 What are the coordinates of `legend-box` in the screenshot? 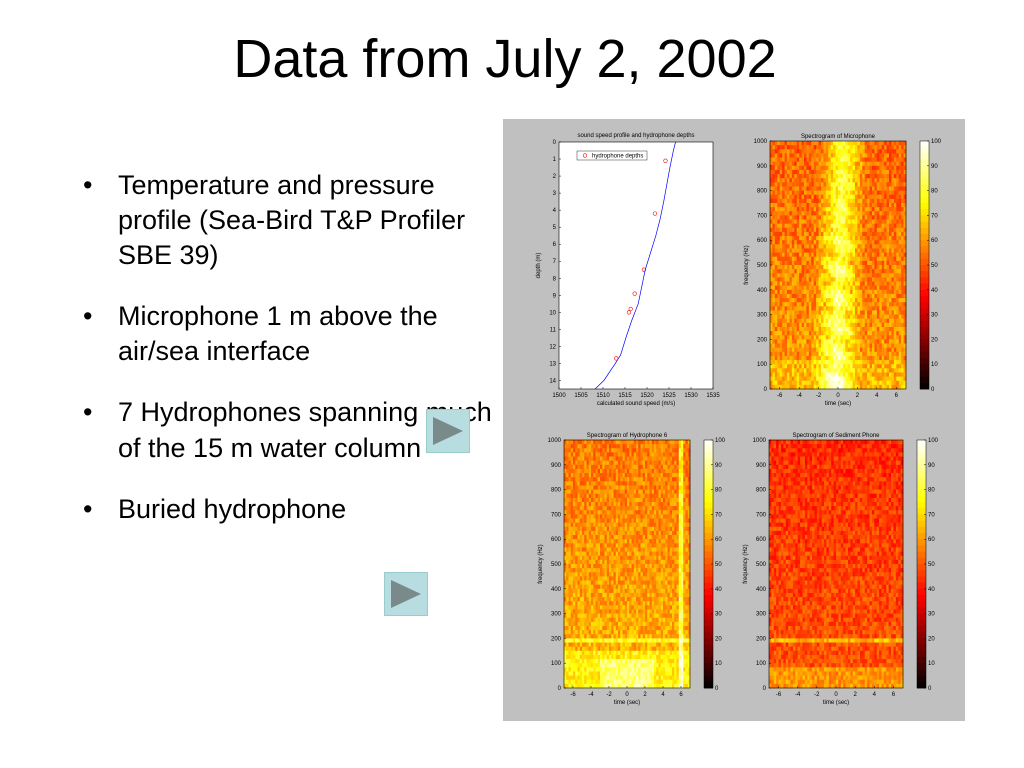 It's located at (612, 155).